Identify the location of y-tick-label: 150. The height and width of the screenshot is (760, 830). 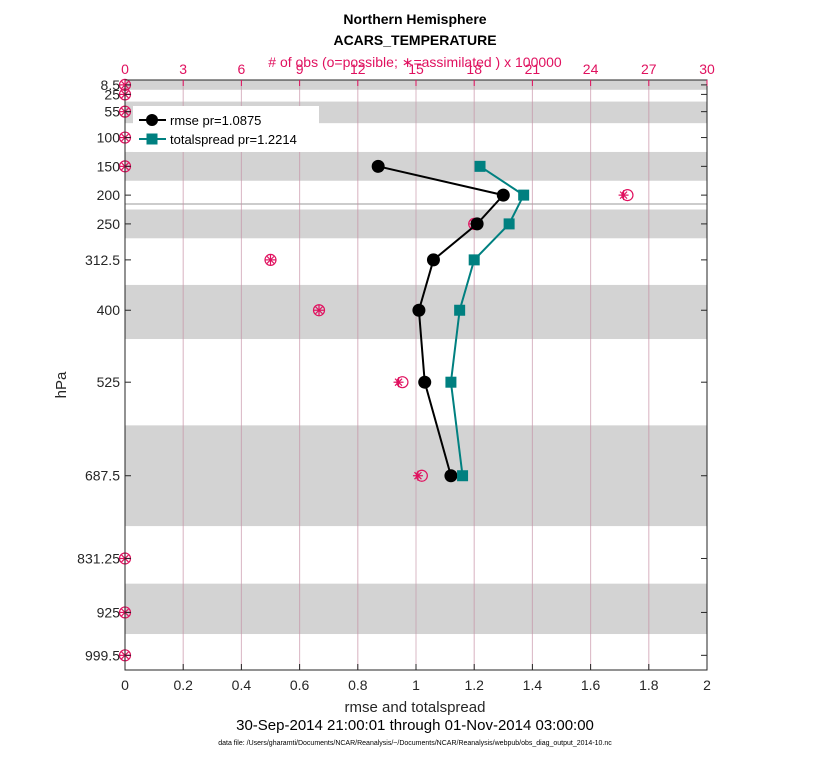
(109, 166).